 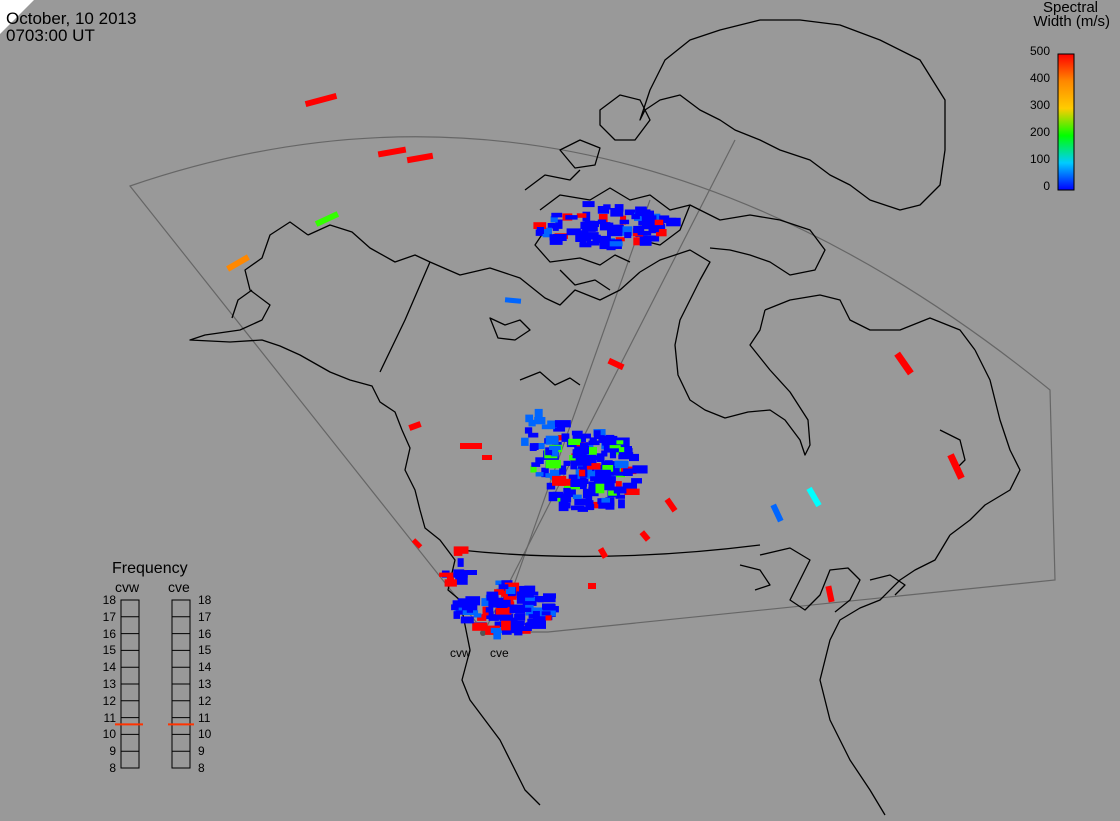 I want to click on colorbar-tick: 300, so click(x=1039, y=105).